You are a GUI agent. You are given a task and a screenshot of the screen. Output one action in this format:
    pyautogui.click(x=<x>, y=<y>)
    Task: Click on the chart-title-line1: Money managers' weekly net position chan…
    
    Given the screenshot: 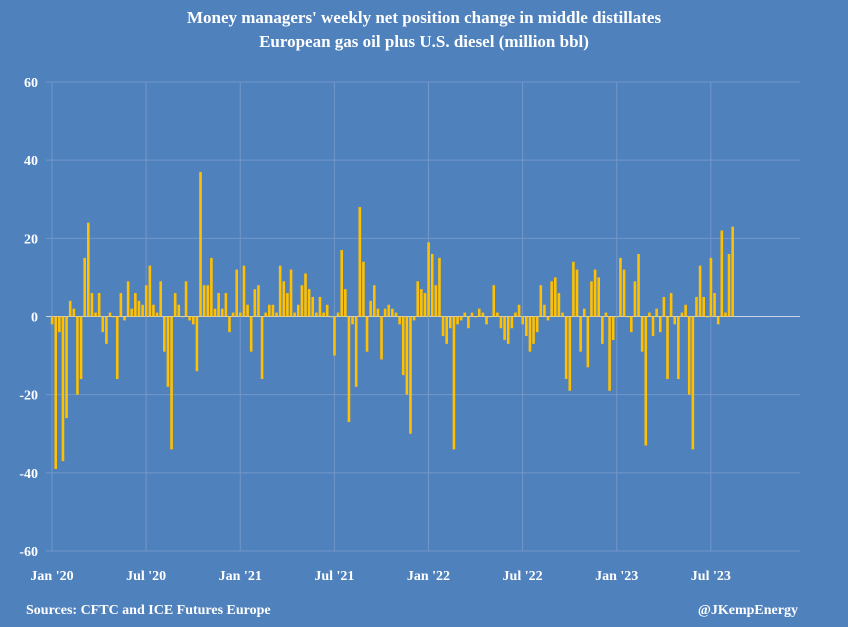 What is the action you would take?
    pyautogui.click(x=424, y=17)
    